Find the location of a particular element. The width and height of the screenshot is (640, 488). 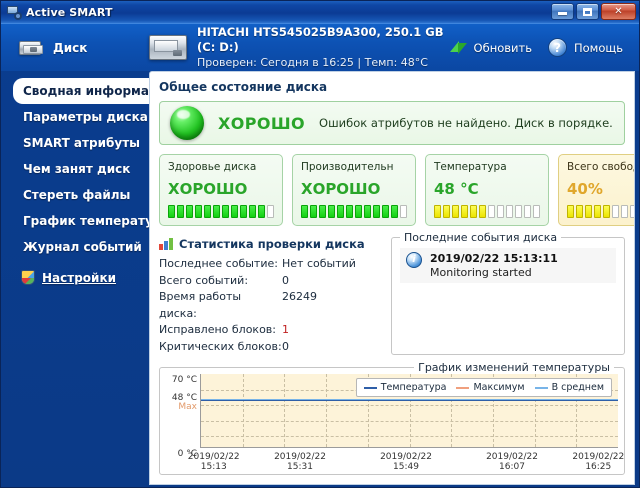

statistics-value: 0 is located at coordinates (285, 280).